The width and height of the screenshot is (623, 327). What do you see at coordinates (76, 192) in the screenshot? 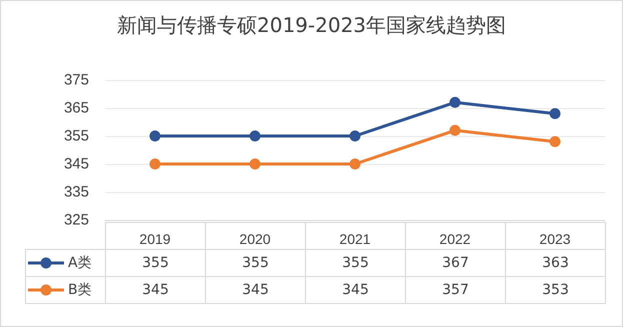
I see `y-tick-label: 335` at bounding box center [76, 192].